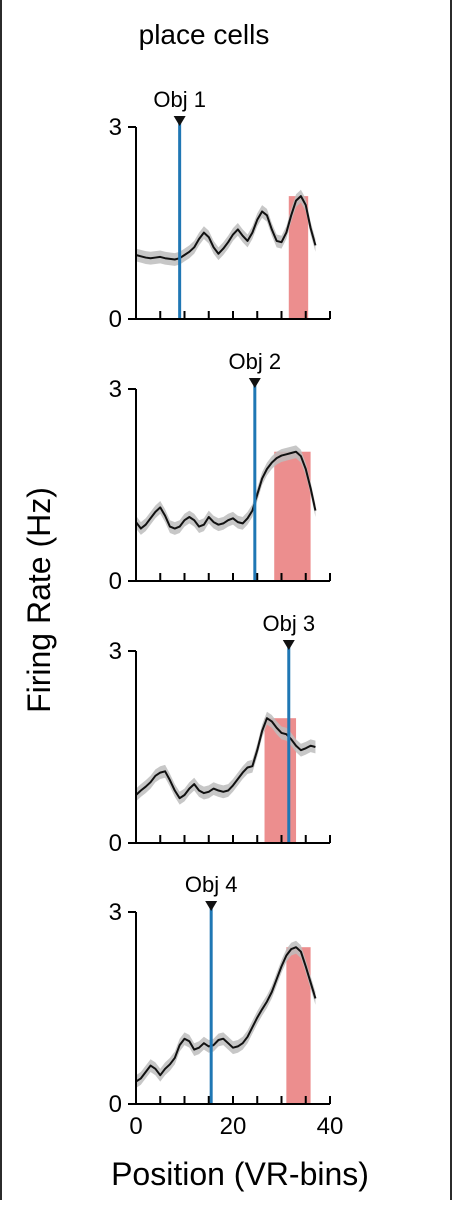  What do you see at coordinates (233, 1126) in the screenshot?
I see `x-tick-label: 20` at bounding box center [233, 1126].